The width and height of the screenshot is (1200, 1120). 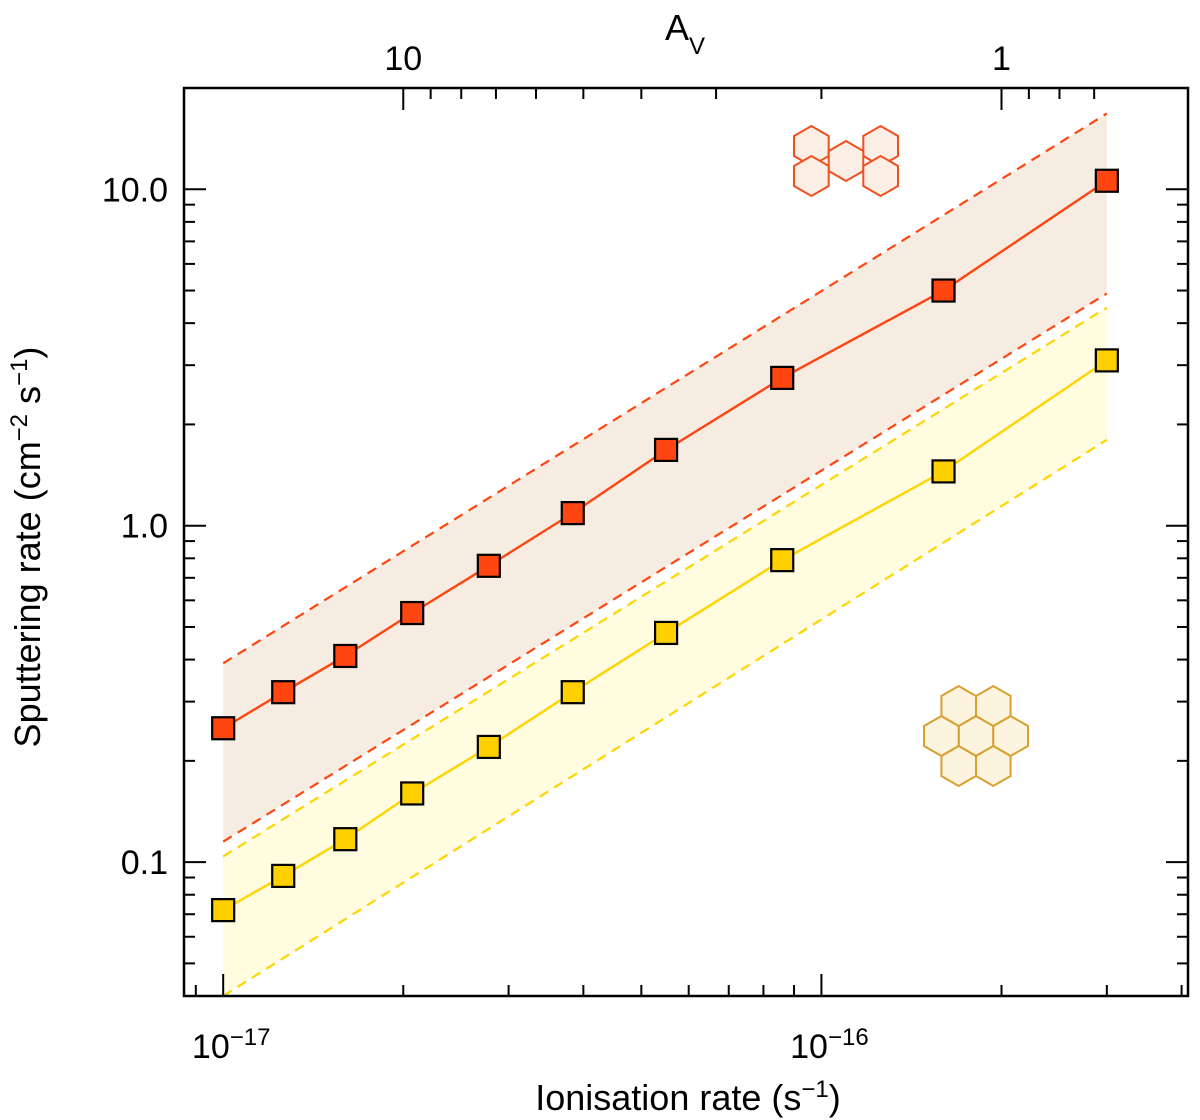 What do you see at coordinates (144, 527) in the screenshot?
I see `y-tick-label-2: 1.0` at bounding box center [144, 527].